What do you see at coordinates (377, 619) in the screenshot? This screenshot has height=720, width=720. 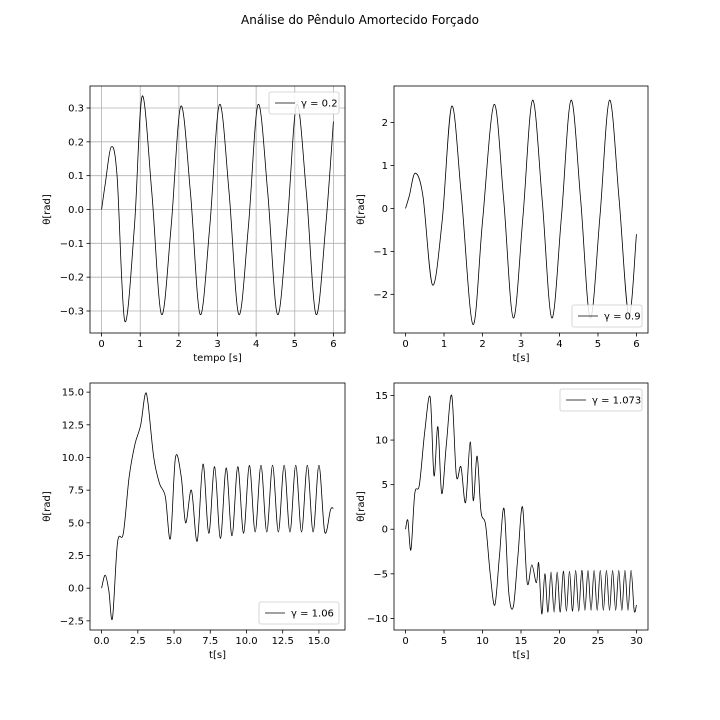 I see `y-tick-label: −10` at bounding box center [377, 619].